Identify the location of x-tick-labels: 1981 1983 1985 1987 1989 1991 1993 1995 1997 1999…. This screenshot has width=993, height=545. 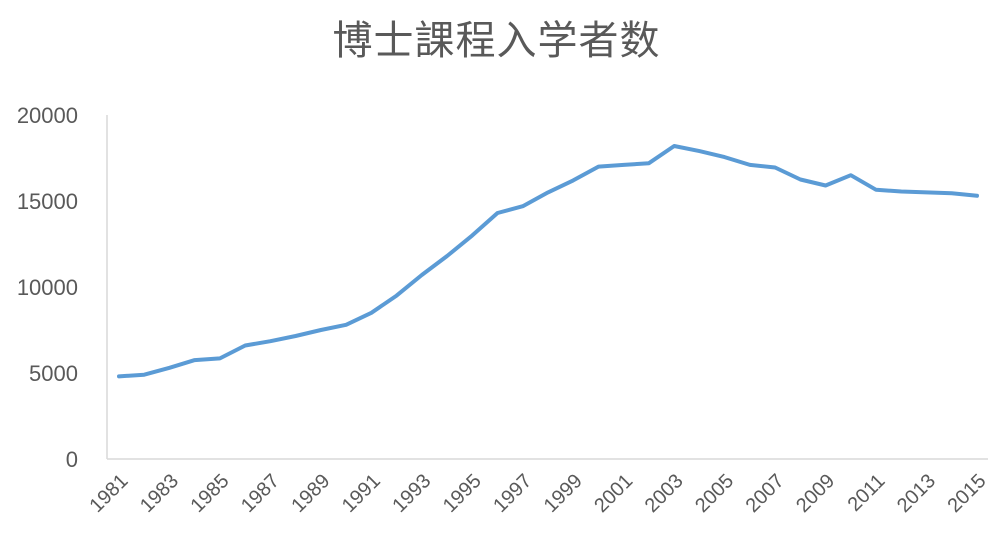
(538, 493).